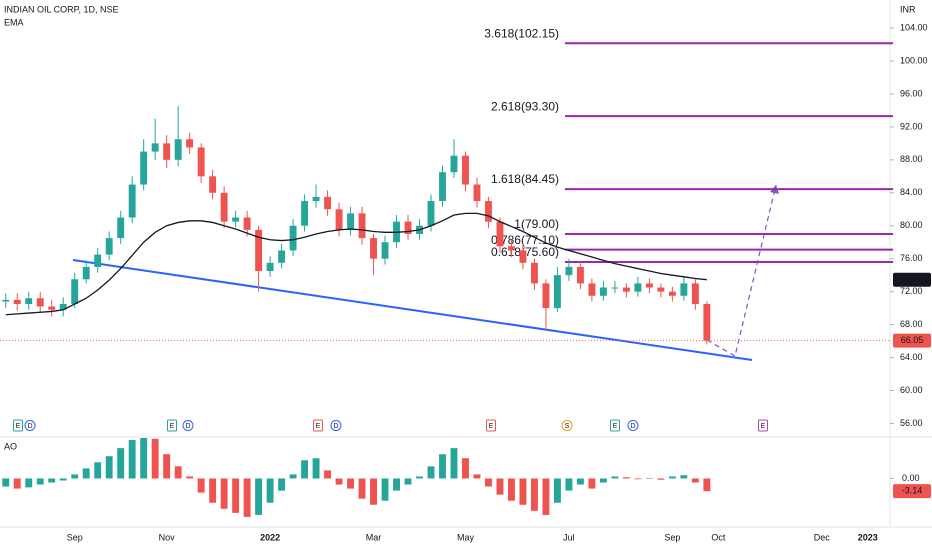 The height and width of the screenshot is (550, 932). What do you see at coordinates (525, 106) in the screenshot?
I see `fib-label: 2.618(93.30)` at bounding box center [525, 106].